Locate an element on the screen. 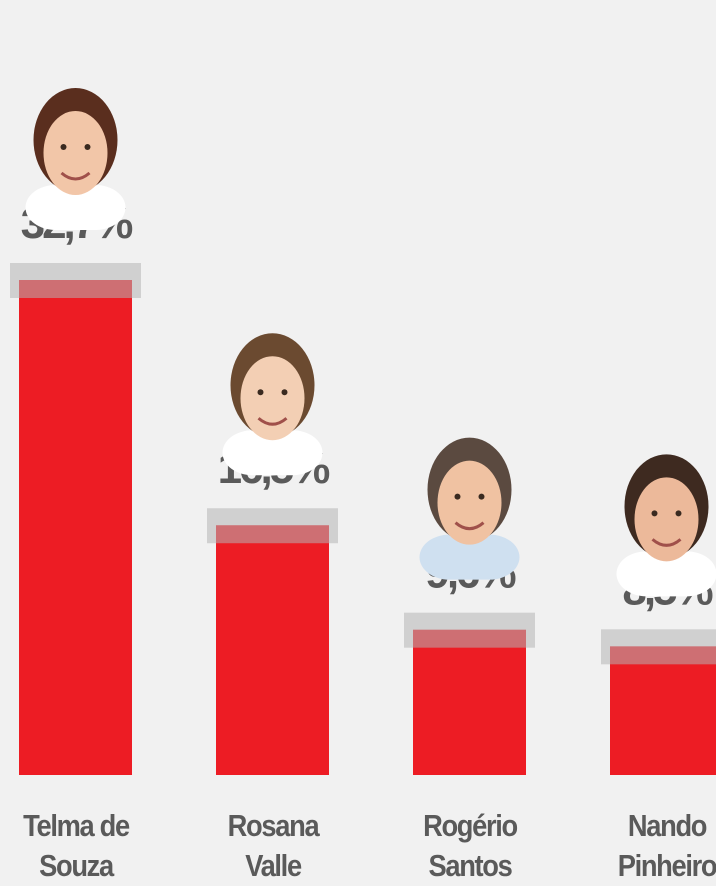 The height and width of the screenshot is (886, 716). category-label: Rogério Santos is located at coordinates (469, 846).